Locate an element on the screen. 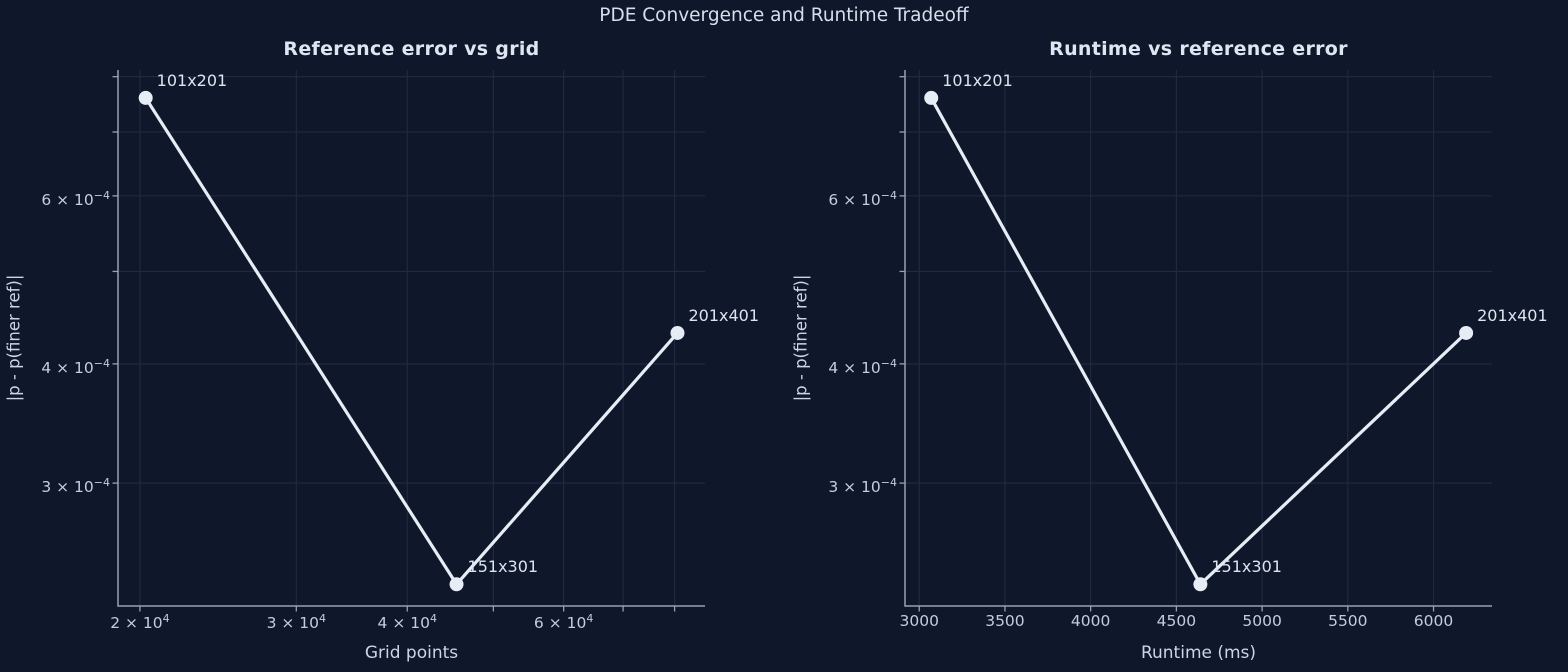 The height and width of the screenshot is (672, 1568). x-tick-label: 4 × 10⁴ is located at coordinates (407, 622).